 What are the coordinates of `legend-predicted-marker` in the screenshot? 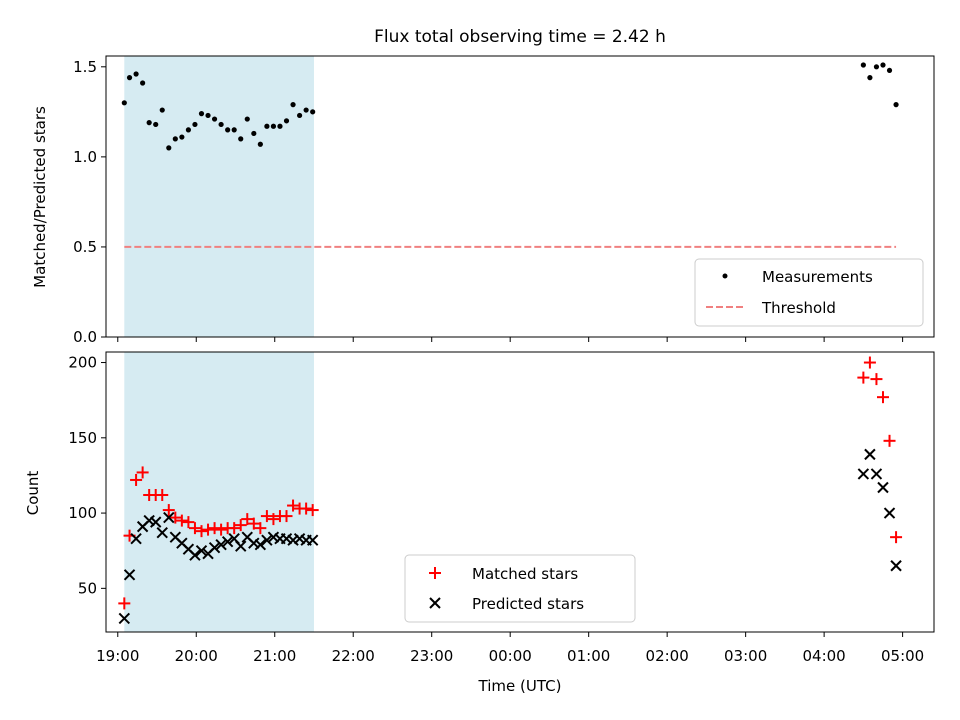 It's located at (435, 603).